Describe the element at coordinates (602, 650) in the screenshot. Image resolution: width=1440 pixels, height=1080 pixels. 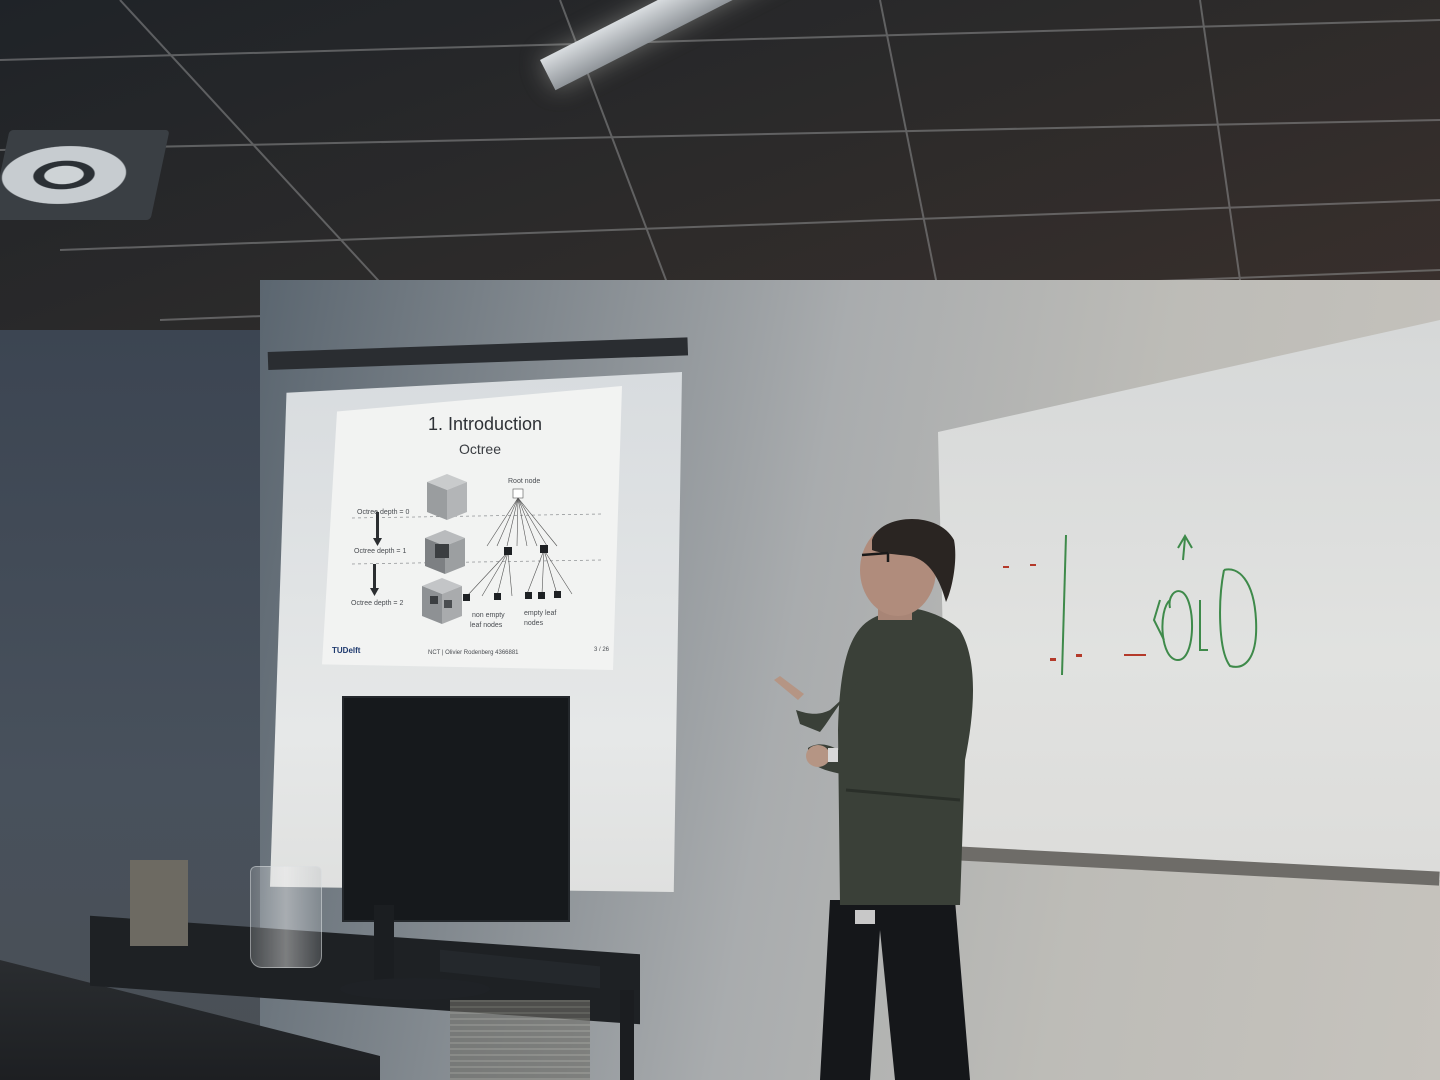
I see `slide-page-number: 3 / 26` at that location.